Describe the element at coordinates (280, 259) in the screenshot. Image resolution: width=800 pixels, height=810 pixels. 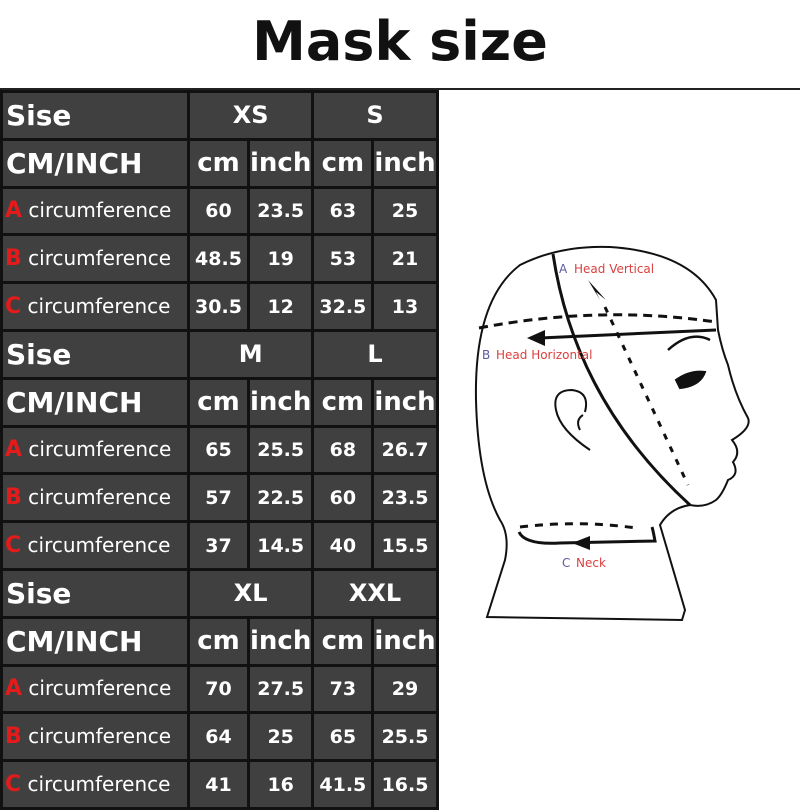
I see `table-cell: 19` at that location.